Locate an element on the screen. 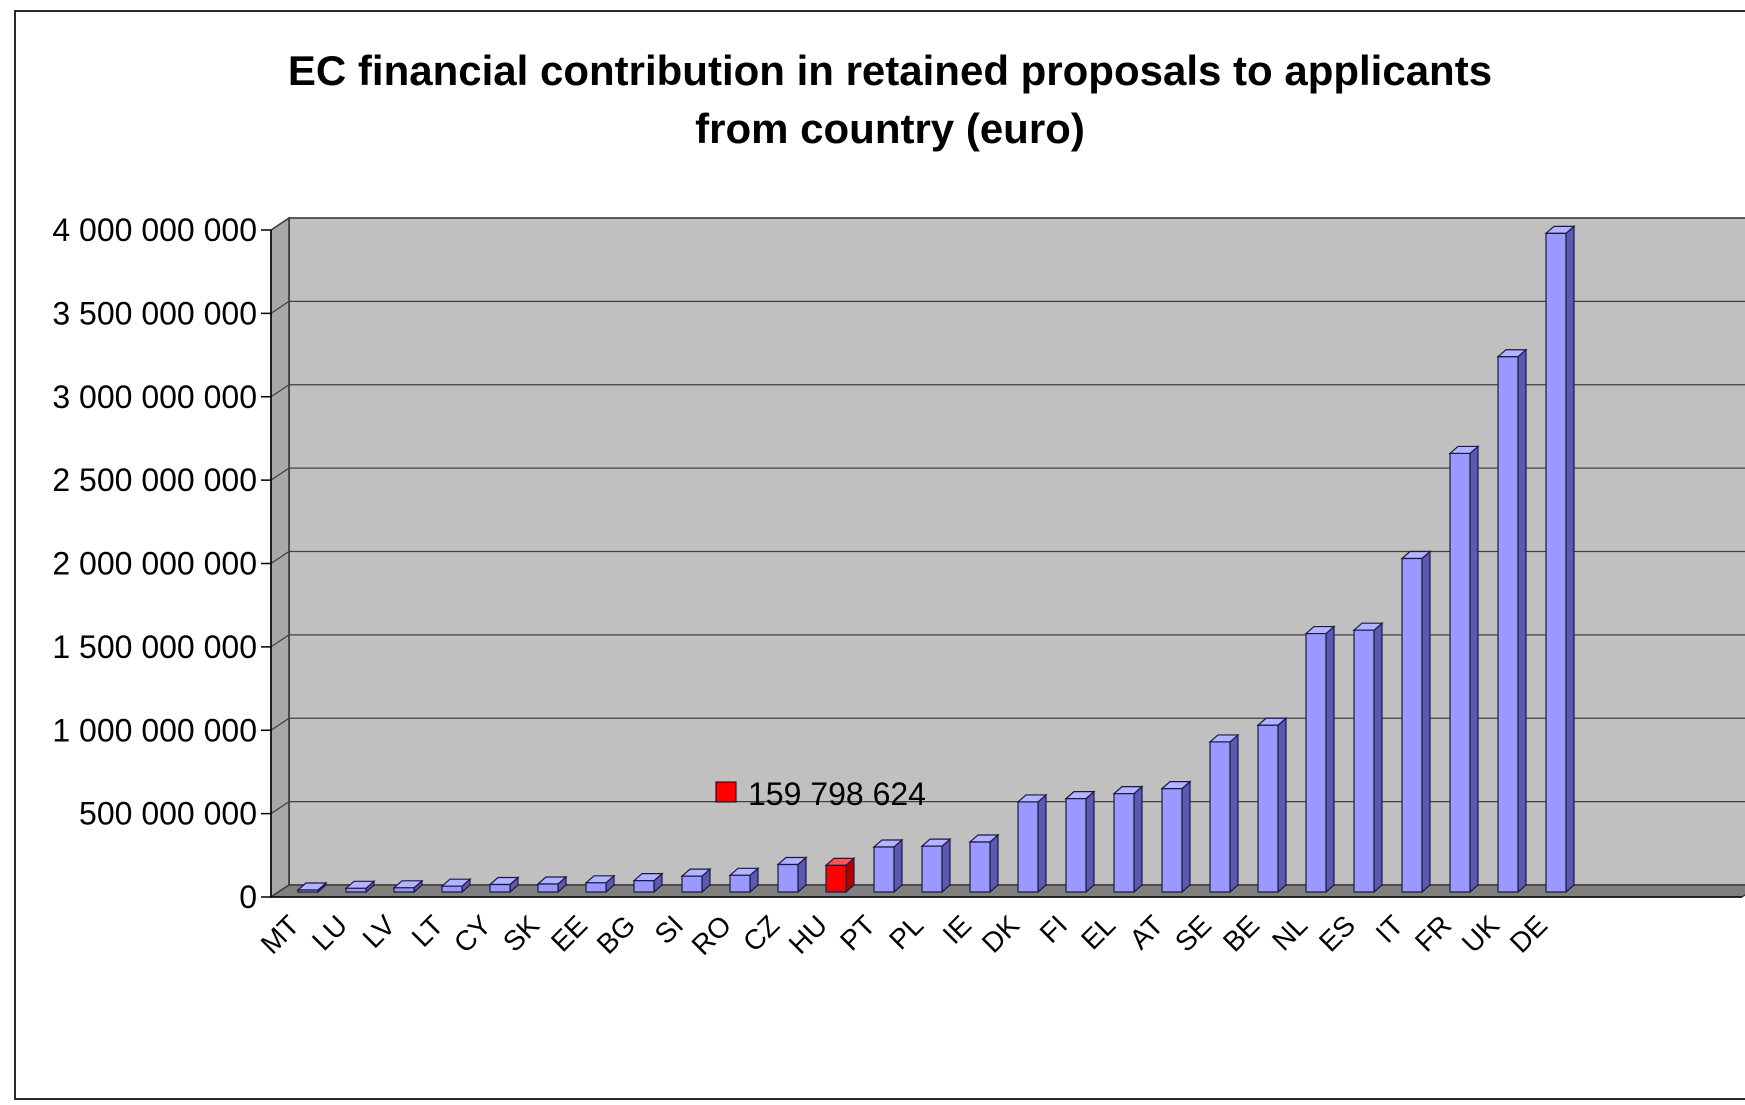  x-tick-label: SE is located at coordinates (1193, 933).